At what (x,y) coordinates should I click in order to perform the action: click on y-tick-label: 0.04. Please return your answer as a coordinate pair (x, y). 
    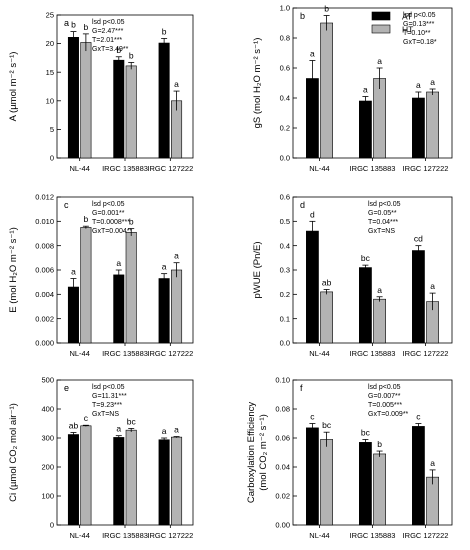
    Looking at the image, I should click on (282, 467).